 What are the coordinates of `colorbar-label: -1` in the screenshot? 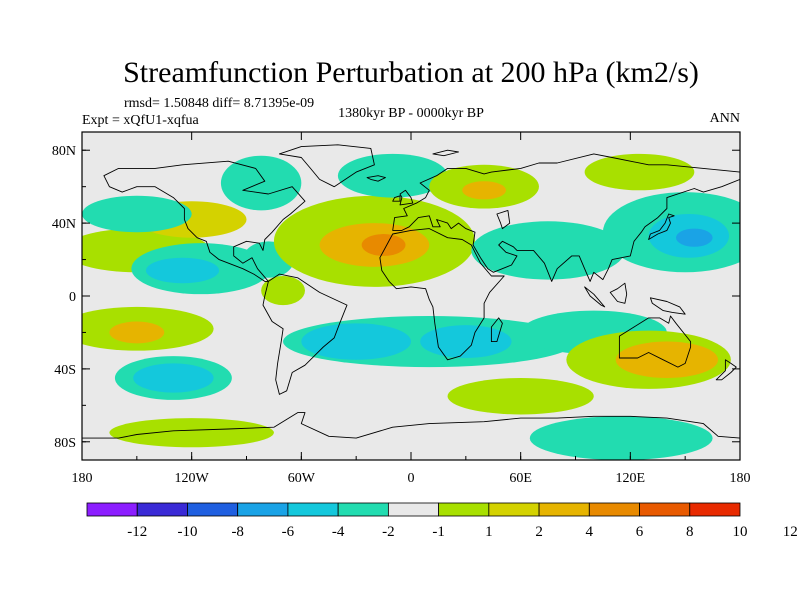 It's located at (438, 532).